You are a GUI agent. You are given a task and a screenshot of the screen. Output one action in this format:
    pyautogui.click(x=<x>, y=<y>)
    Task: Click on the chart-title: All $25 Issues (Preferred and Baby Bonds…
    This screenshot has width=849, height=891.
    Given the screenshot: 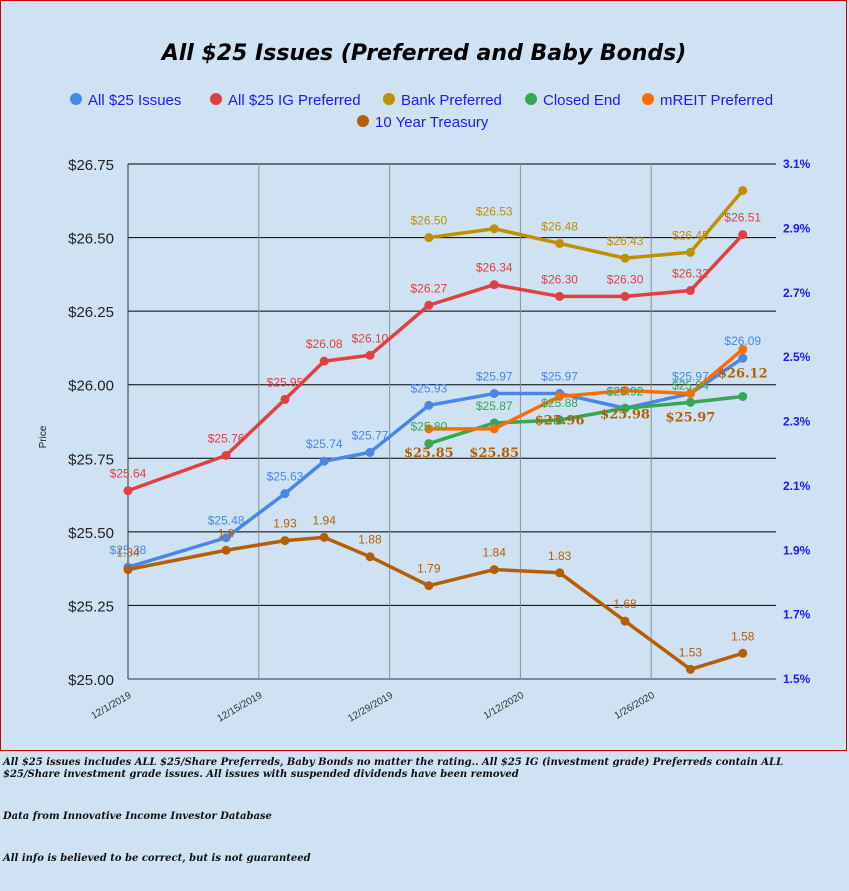 What is the action you would take?
    pyautogui.click(x=423, y=53)
    